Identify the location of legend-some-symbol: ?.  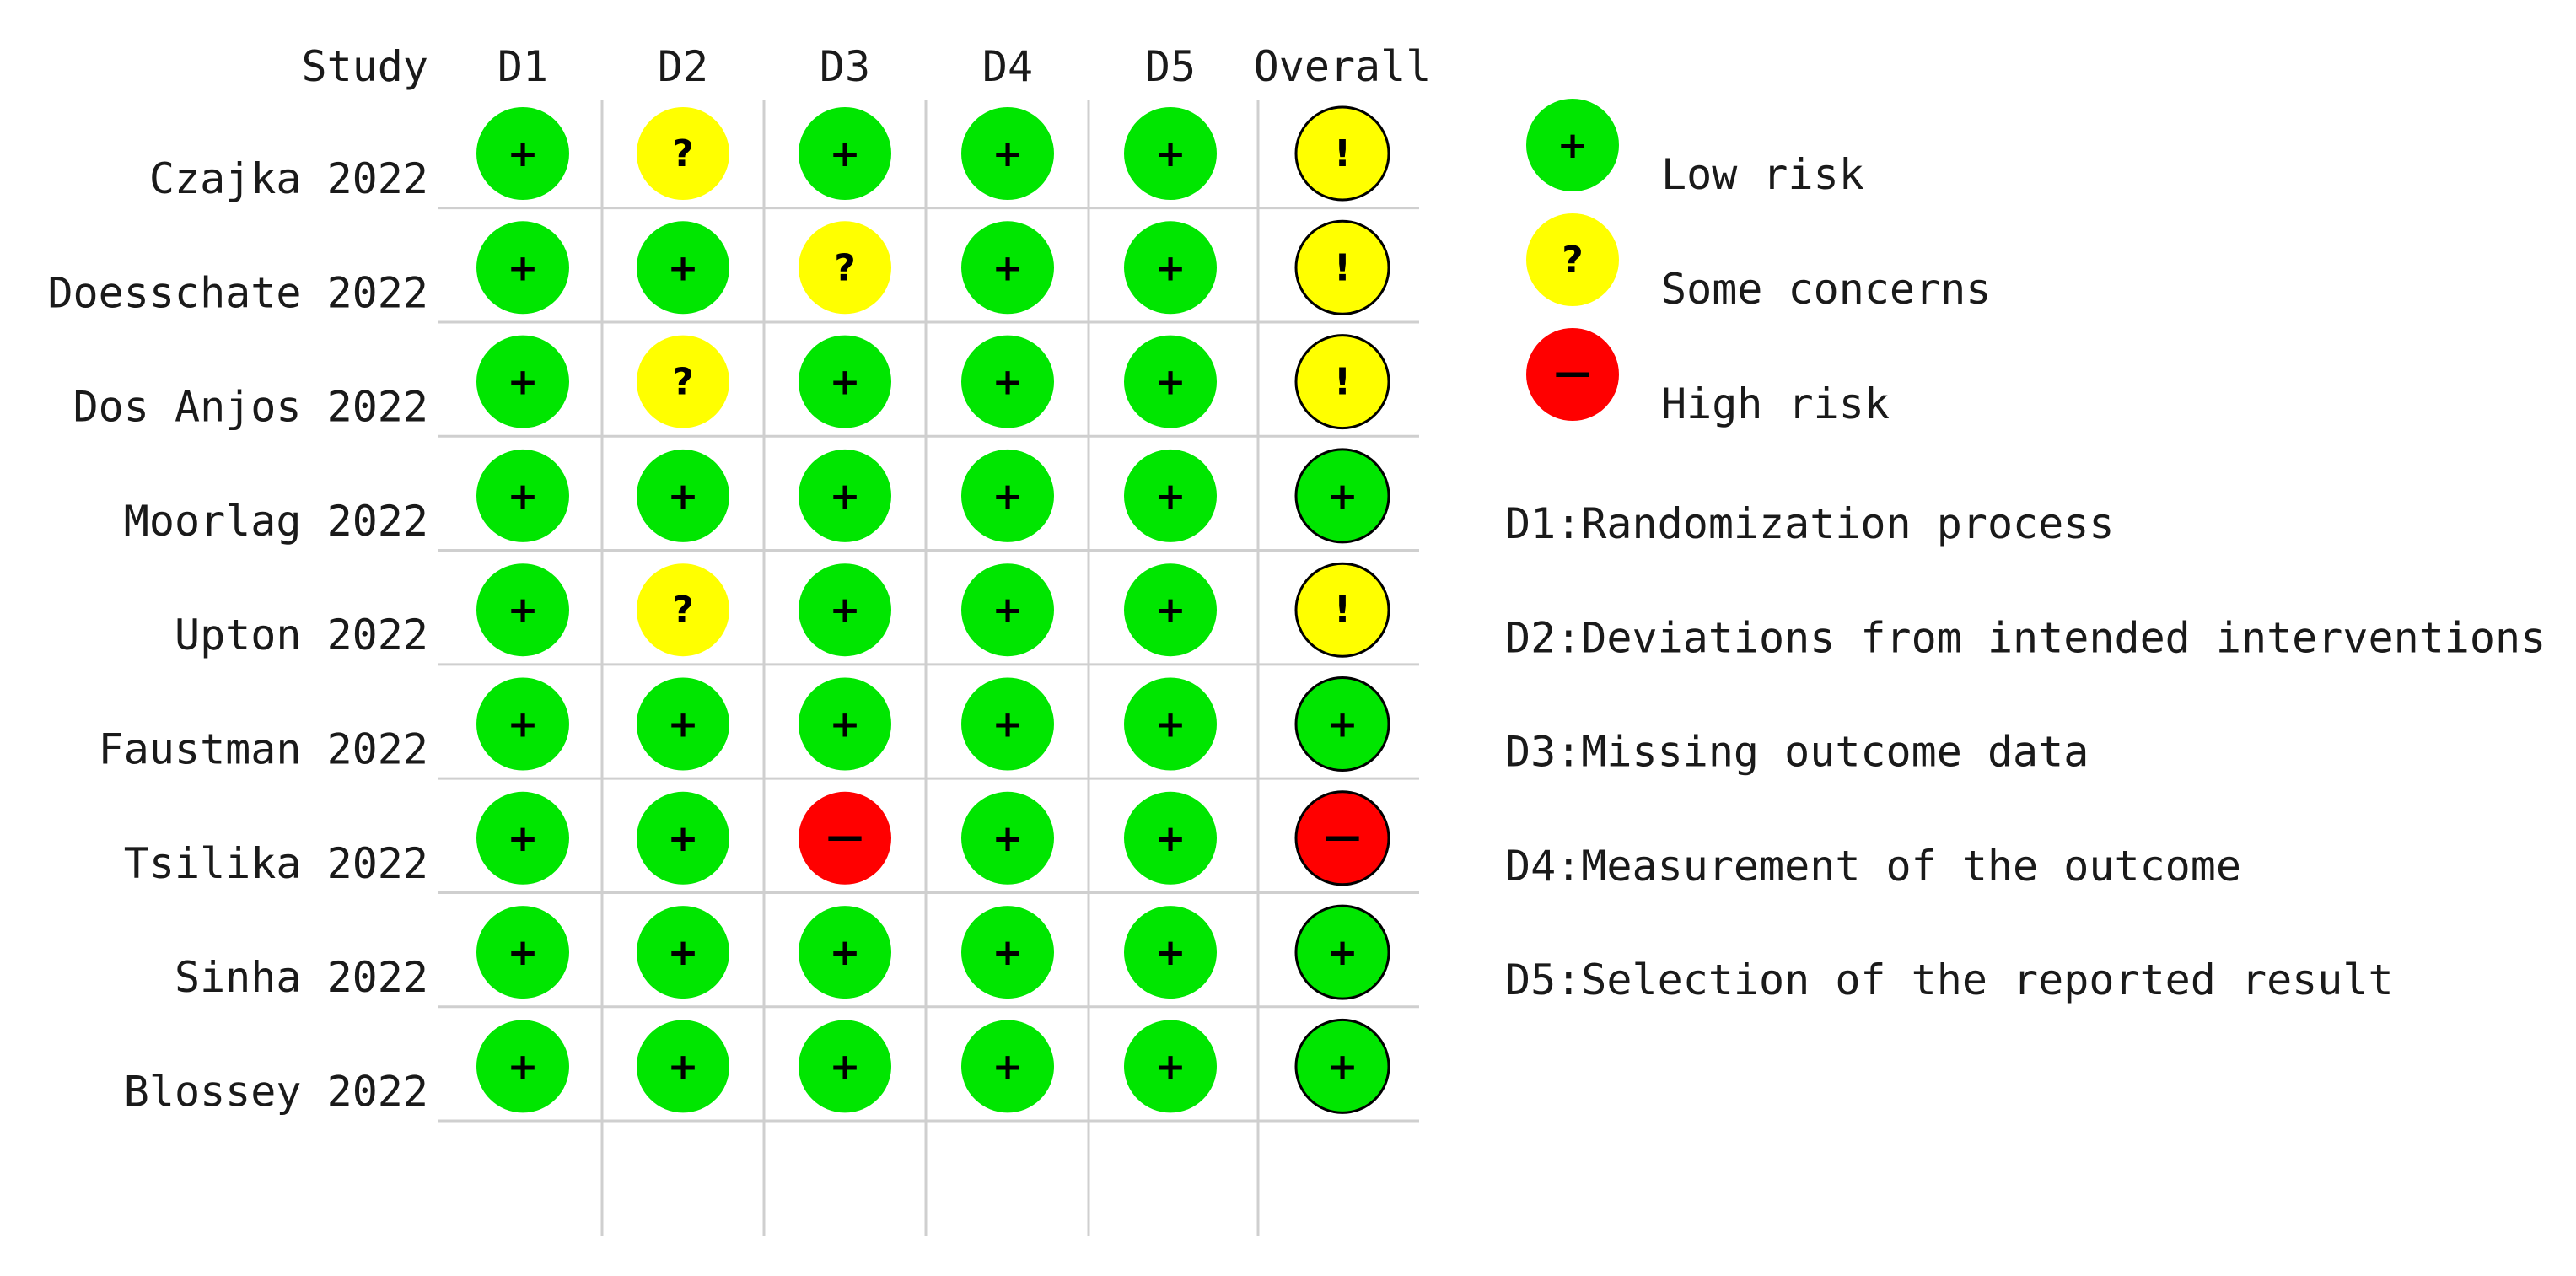
(1573, 260).